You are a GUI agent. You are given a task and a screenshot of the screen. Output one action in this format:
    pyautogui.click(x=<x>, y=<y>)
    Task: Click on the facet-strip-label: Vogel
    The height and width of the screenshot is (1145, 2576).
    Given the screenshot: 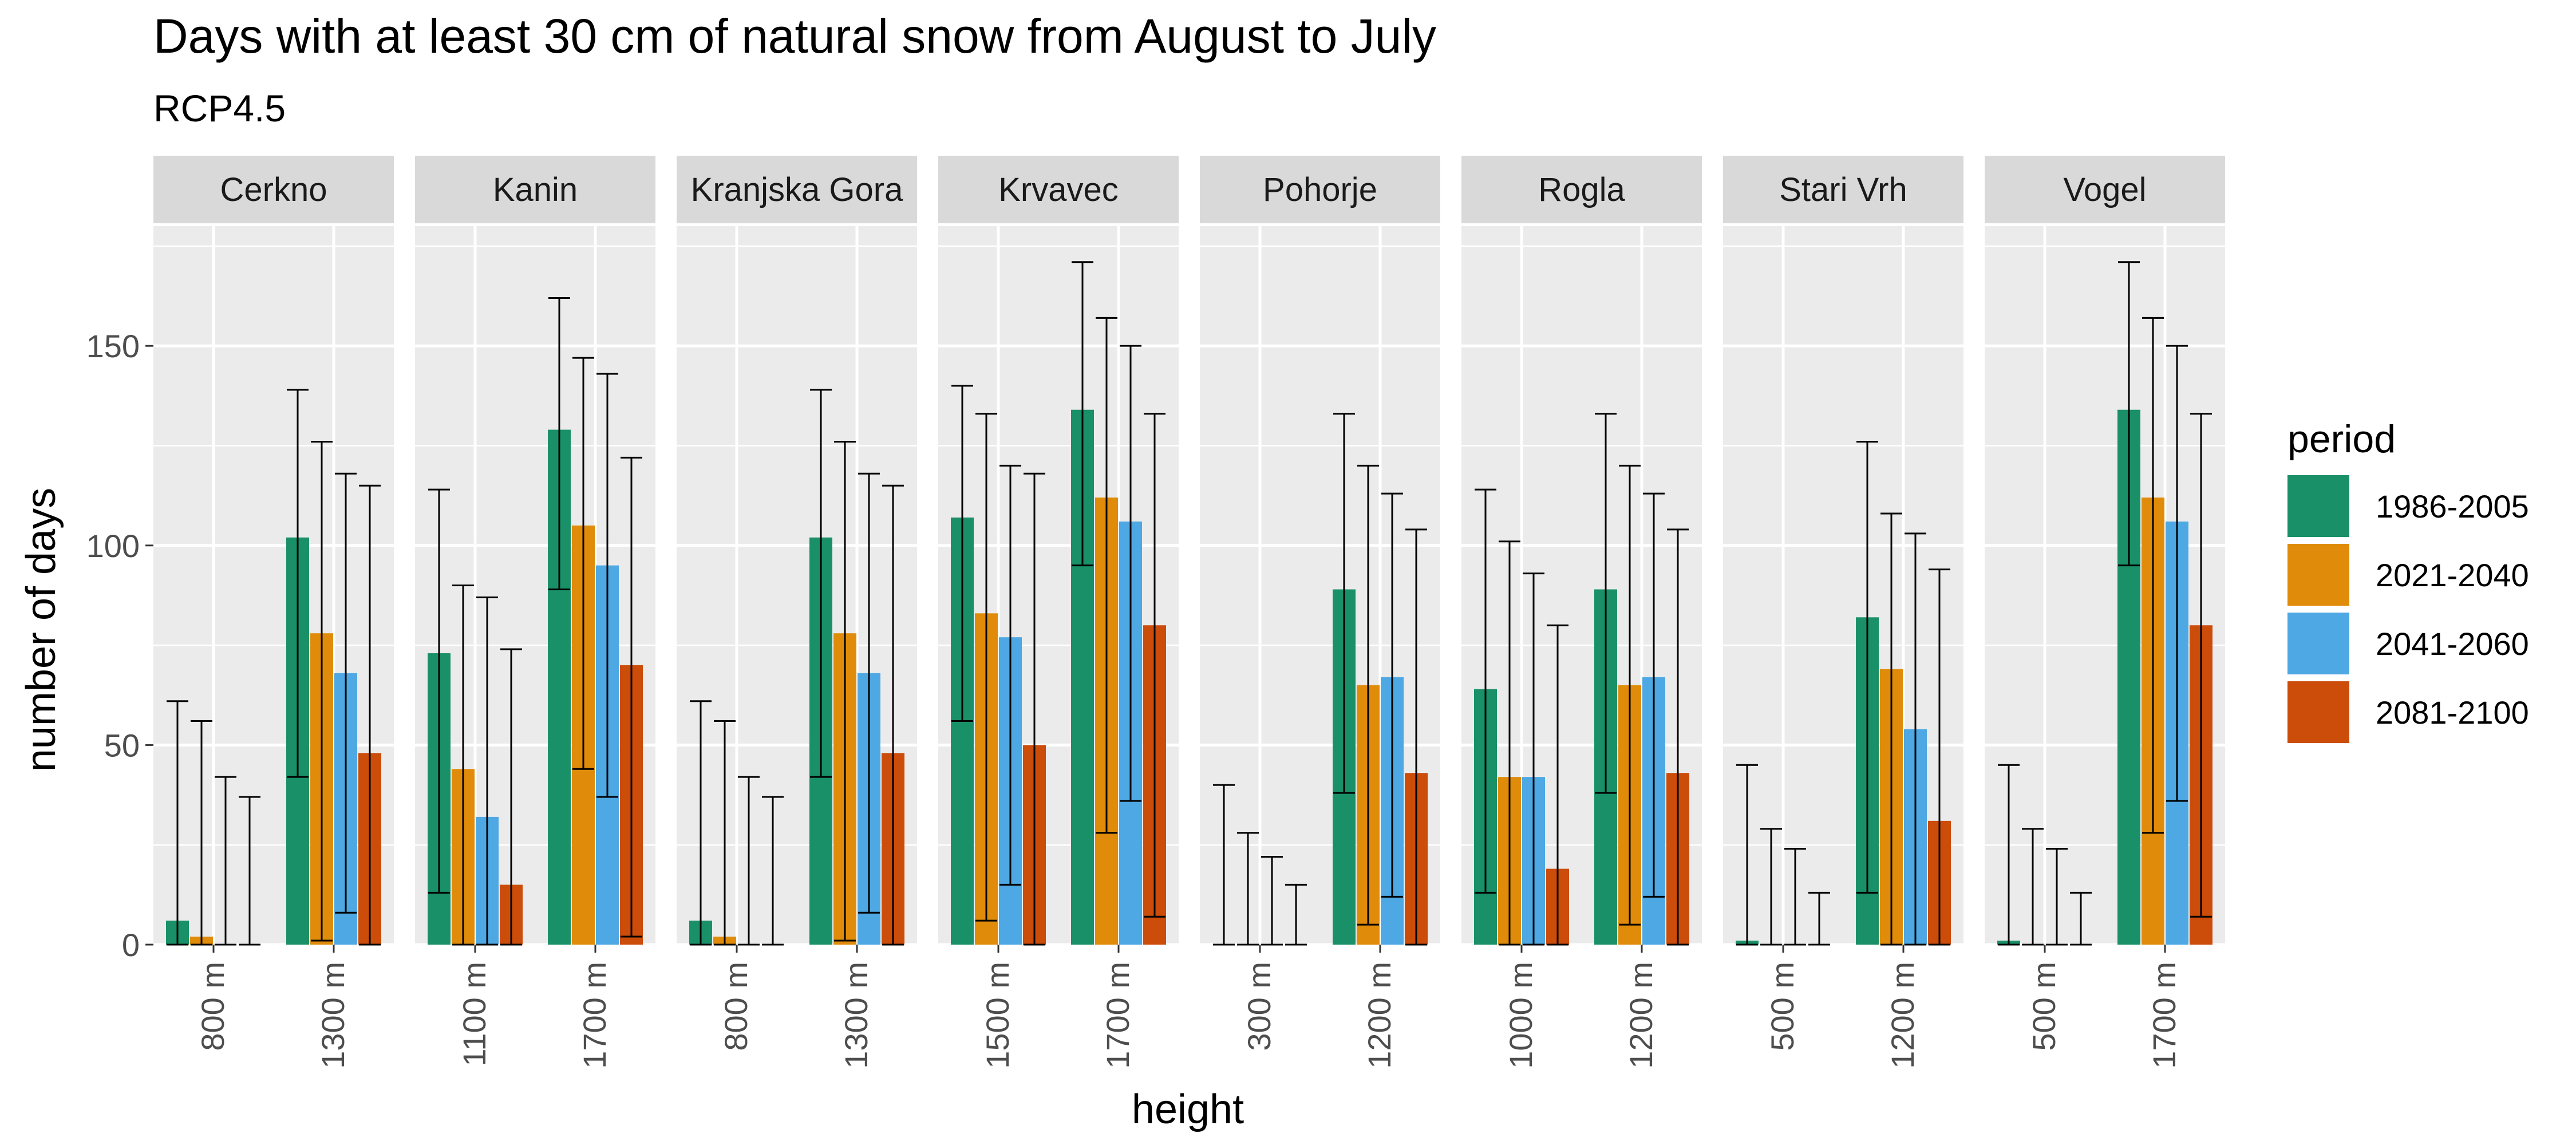 What is the action you would take?
    pyautogui.click(x=2104, y=189)
    